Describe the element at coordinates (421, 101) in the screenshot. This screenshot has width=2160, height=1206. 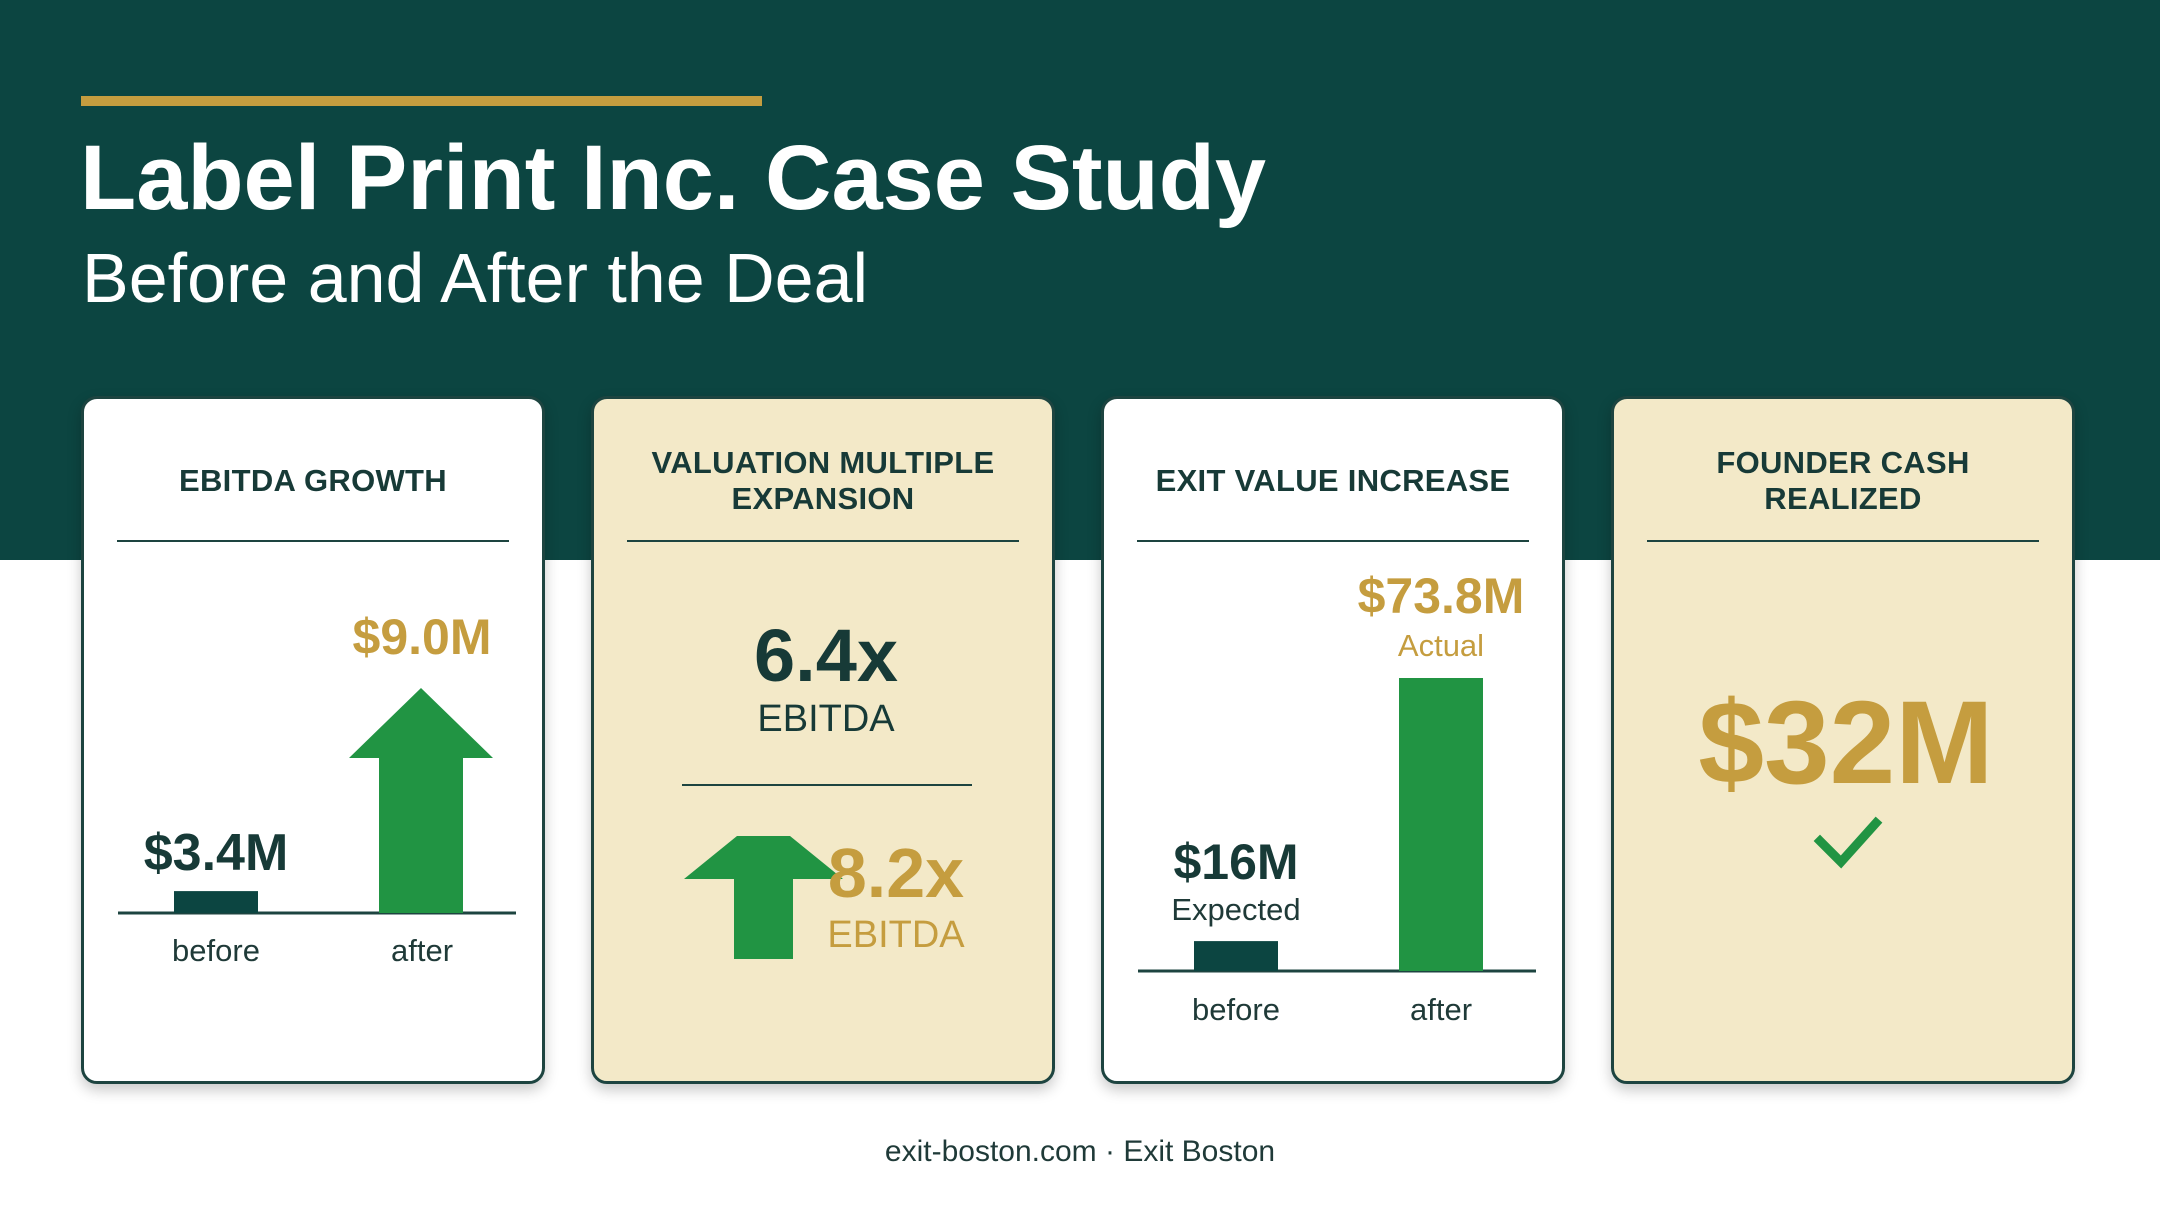
I see `title-accent-rule` at that location.